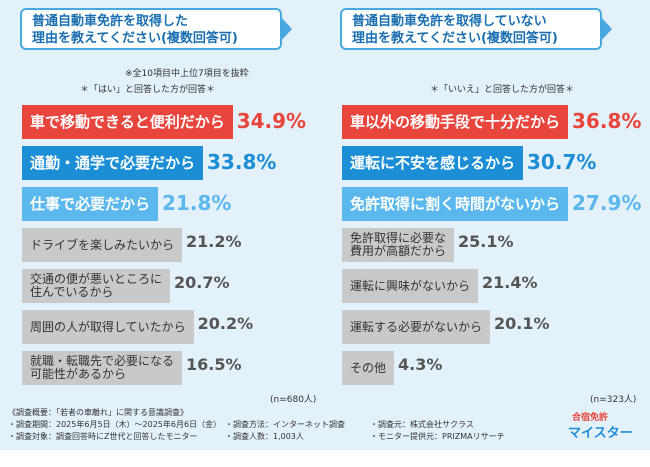  I want to click on footnote: ・調査対象：調査回答時にZ世代と回答したモニター, so click(103, 436).